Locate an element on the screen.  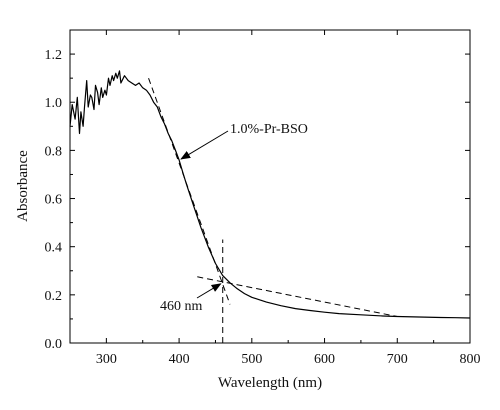
x-tick-label: 600 is located at coordinates (324, 359).